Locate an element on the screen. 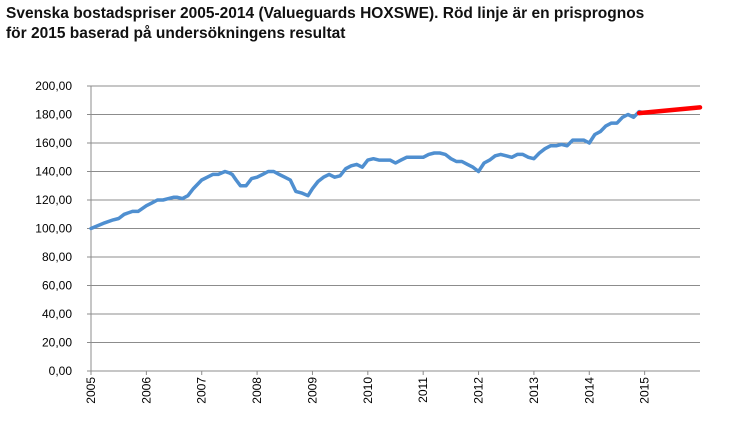  x-tick-label: 2008 is located at coordinates (257, 390).